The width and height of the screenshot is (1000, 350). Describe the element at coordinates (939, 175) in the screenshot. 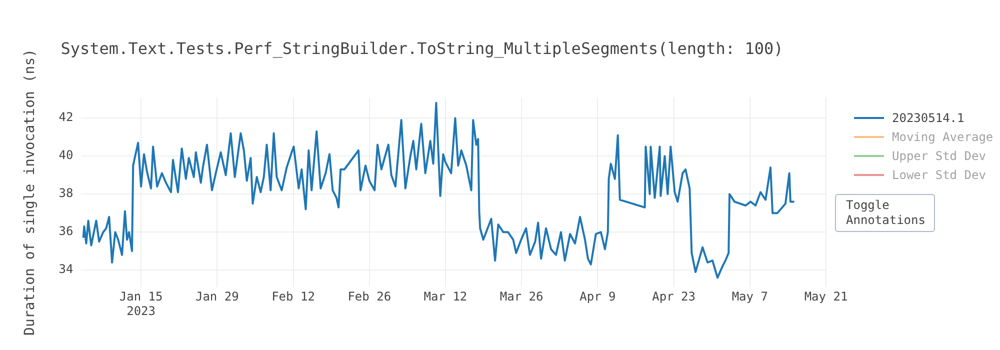

I see `legend-label: Lower Std Dev` at that location.